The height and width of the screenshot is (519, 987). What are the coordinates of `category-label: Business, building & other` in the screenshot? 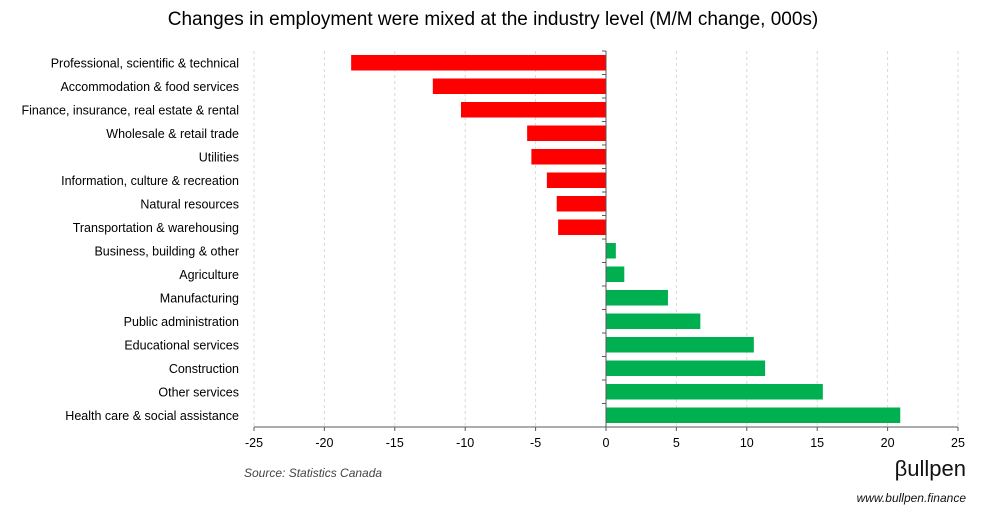 It's located at (166, 251).